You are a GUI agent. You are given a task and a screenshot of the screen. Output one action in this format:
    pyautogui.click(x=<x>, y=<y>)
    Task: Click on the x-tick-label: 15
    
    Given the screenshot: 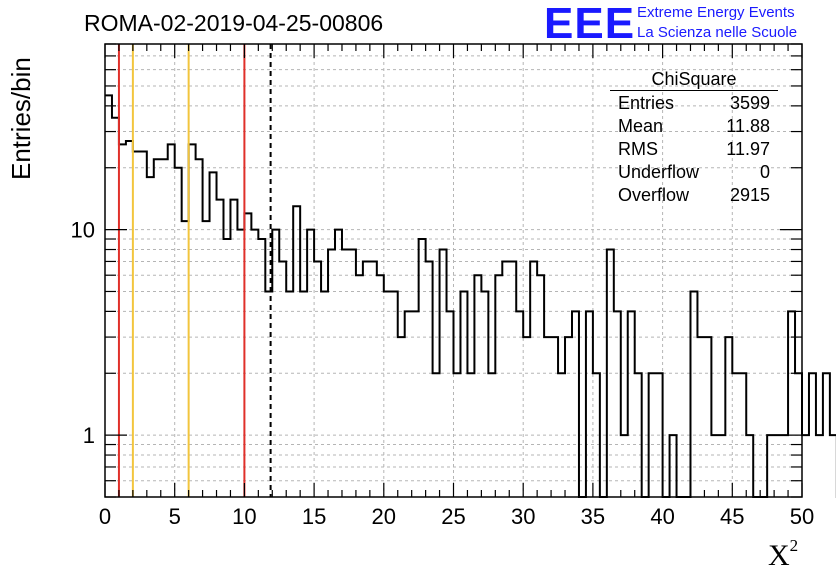 What is the action you would take?
    pyautogui.click(x=314, y=516)
    